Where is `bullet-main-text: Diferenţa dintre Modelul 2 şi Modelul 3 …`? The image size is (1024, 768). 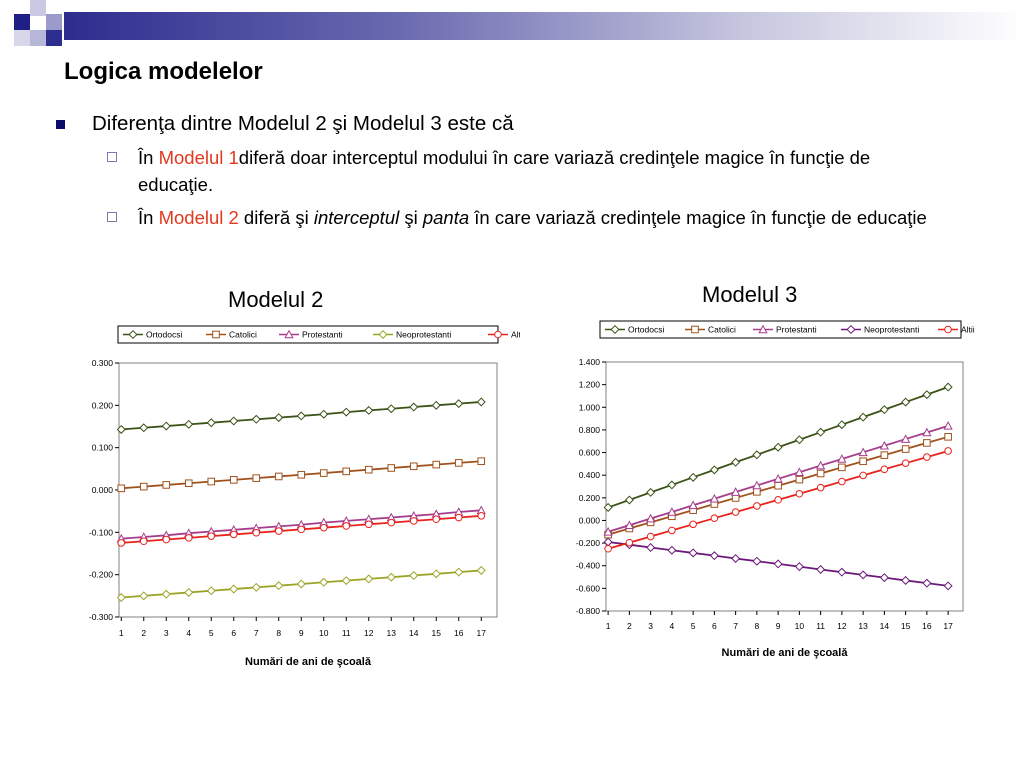 bullet-main-text: Diferenţa dintre Modelul 2 şi Modelul 3 … is located at coordinates (303, 123).